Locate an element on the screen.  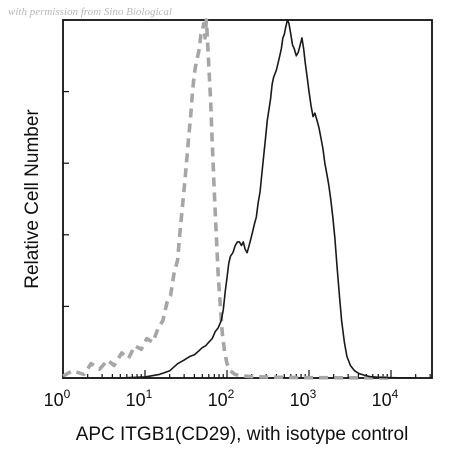
watermark-text: with permission from Sino Biological is located at coordinates (90, 12).